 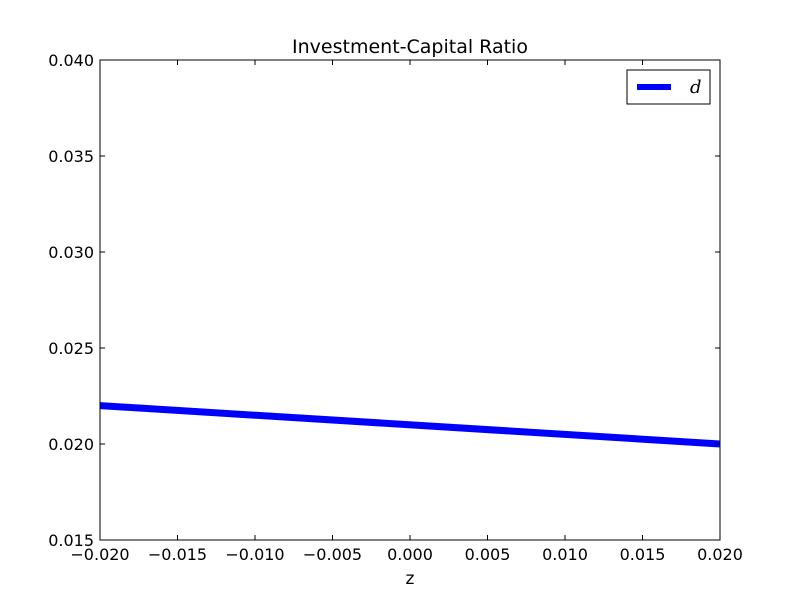 What do you see at coordinates (696, 87) in the screenshot?
I see `legend-label: d` at bounding box center [696, 87].